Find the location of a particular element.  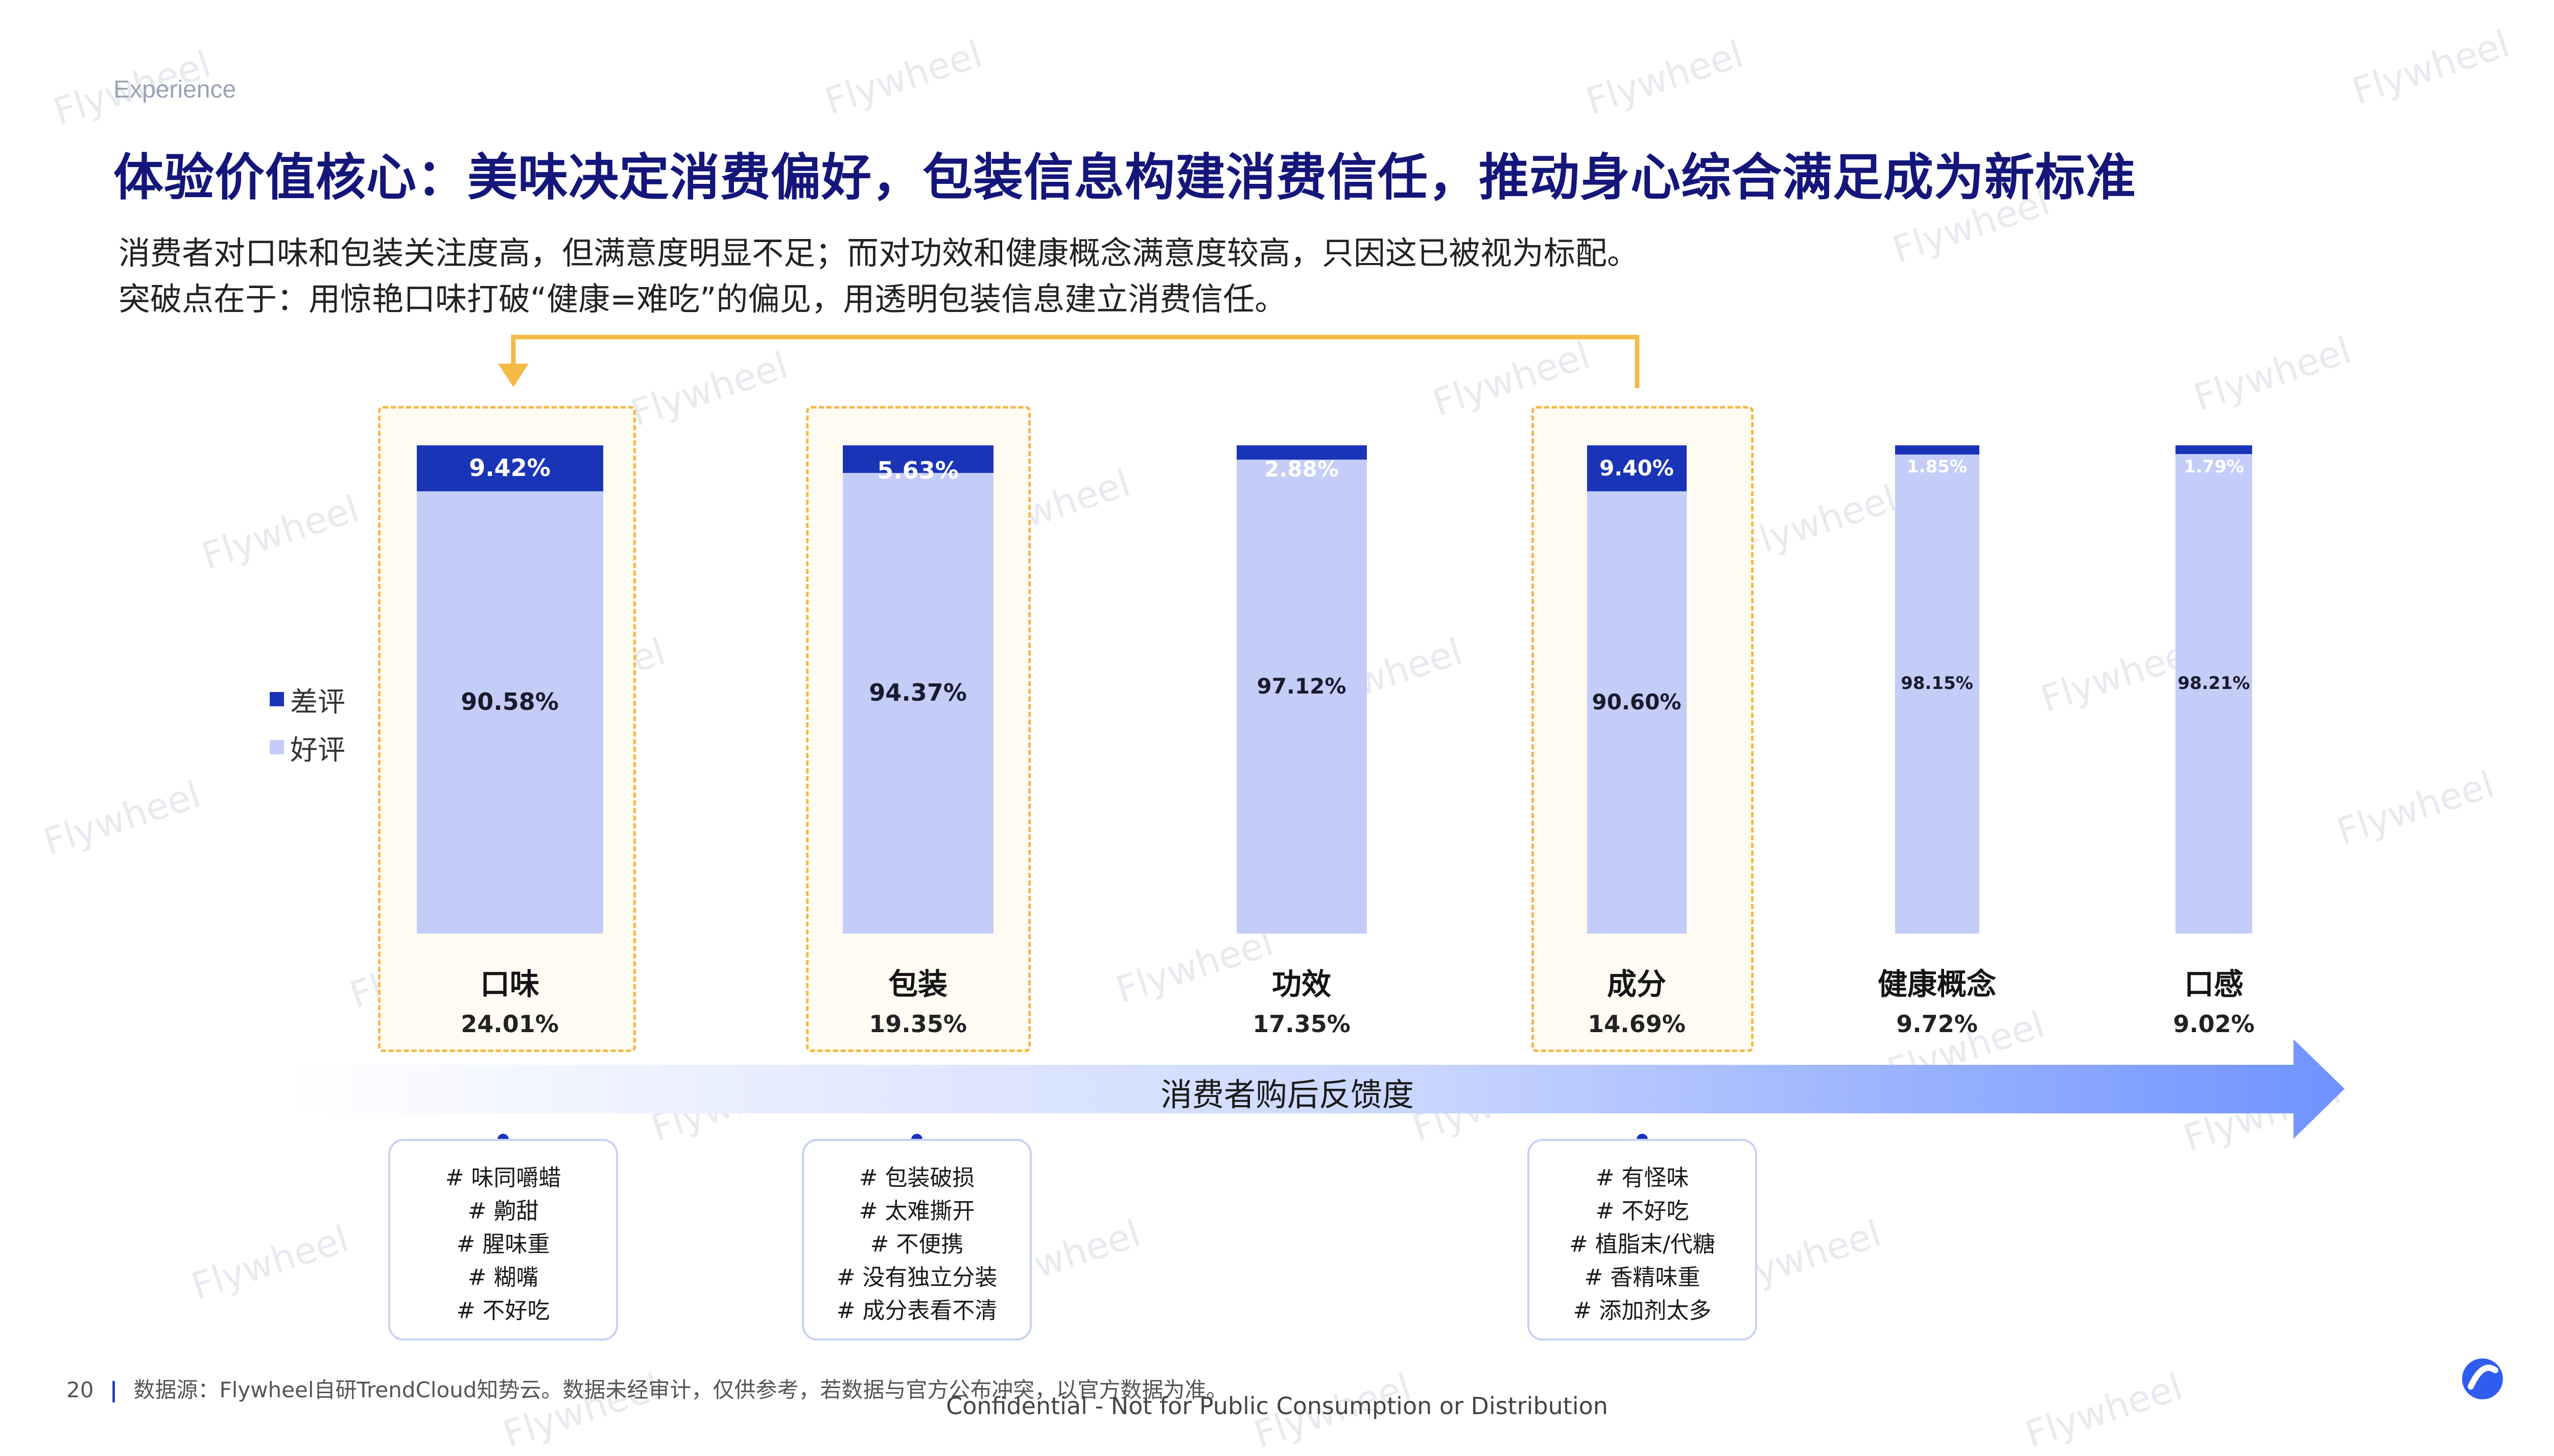

bar-label-negative-5: 1.79% is located at coordinates (2214, 467).